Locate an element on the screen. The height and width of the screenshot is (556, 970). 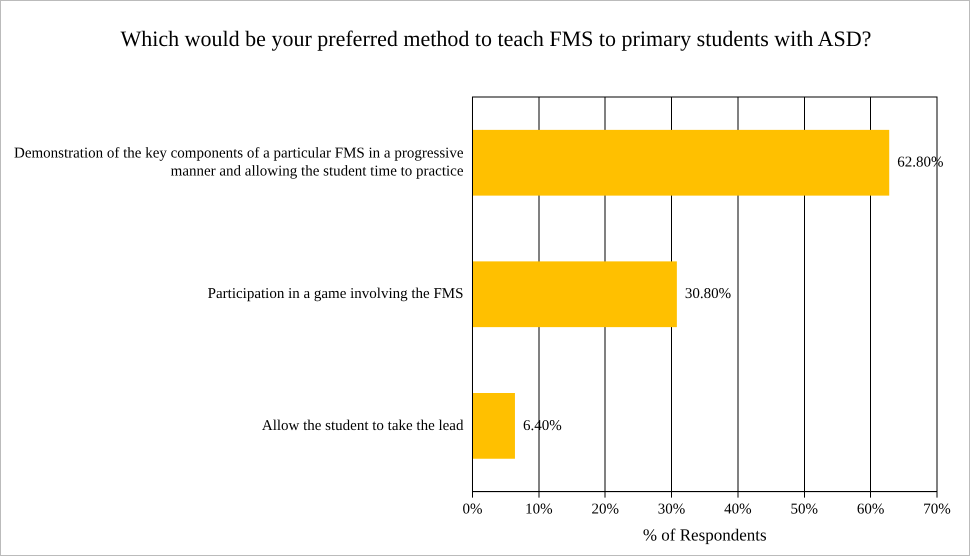
x-tick-label: 0% is located at coordinates (472, 510).